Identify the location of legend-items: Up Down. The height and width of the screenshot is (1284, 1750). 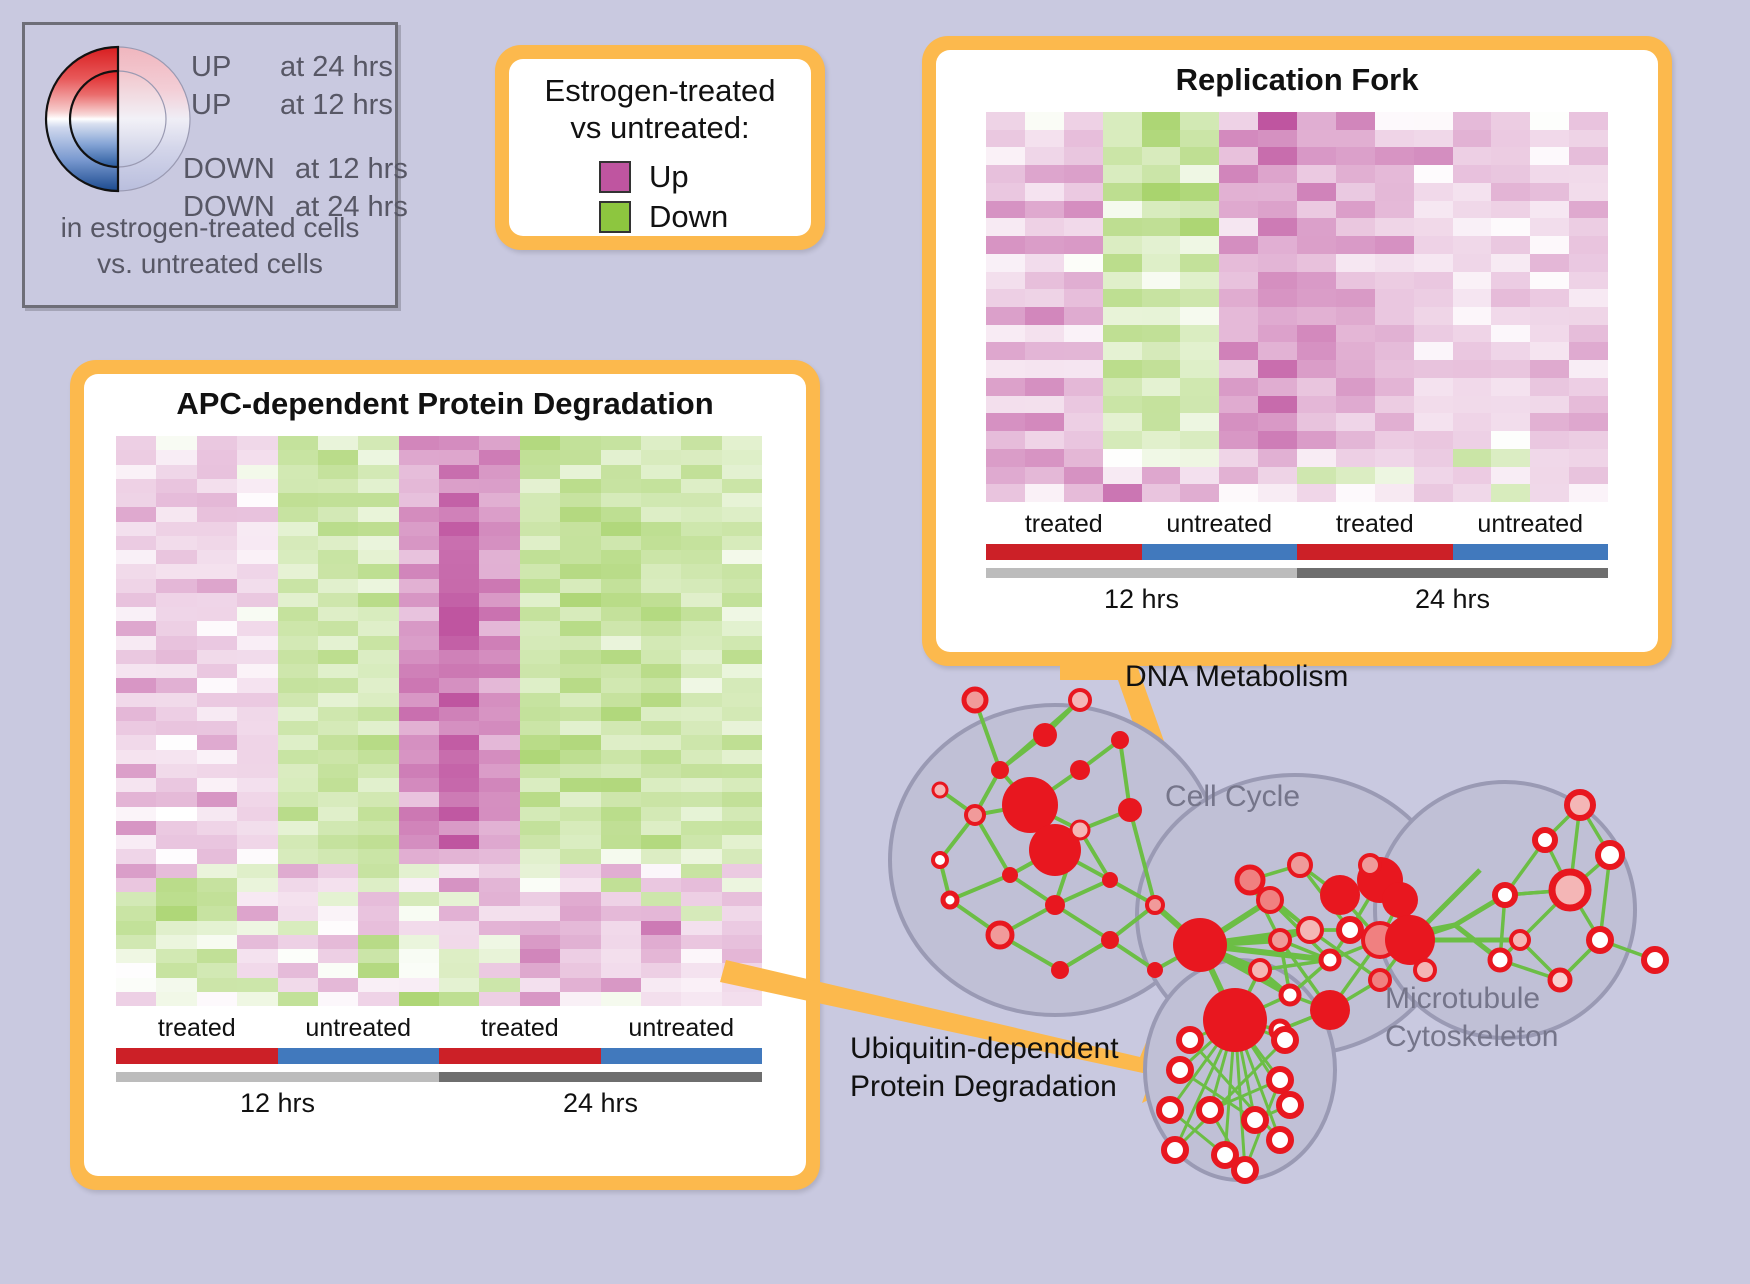
(663, 197).